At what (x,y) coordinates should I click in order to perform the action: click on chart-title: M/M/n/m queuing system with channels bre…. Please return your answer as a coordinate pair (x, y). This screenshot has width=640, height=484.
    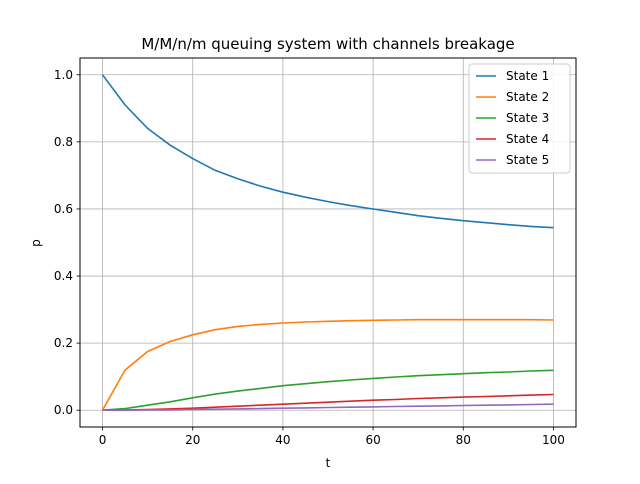
    Looking at the image, I should click on (327, 44).